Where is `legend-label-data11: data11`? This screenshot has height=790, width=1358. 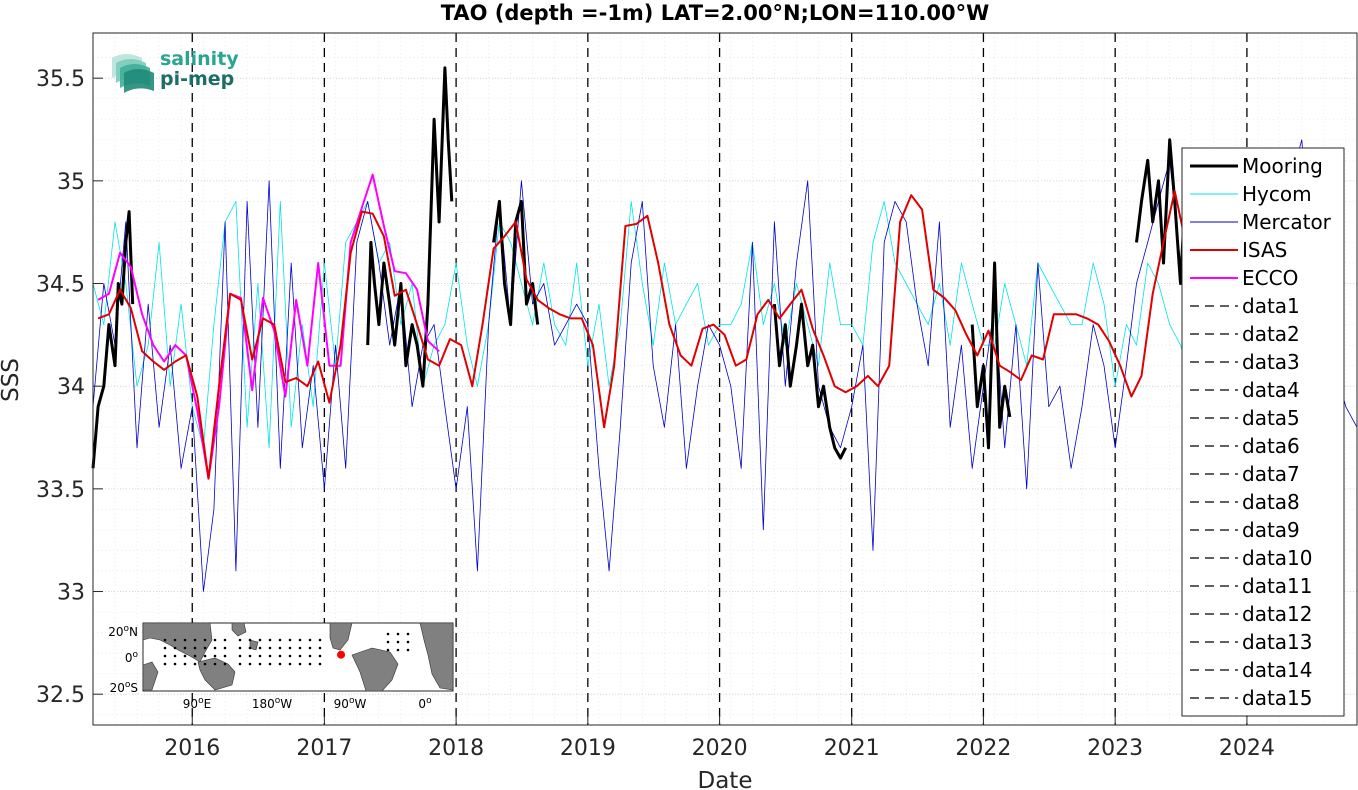
legend-label-data11: data11 is located at coordinates (1277, 586).